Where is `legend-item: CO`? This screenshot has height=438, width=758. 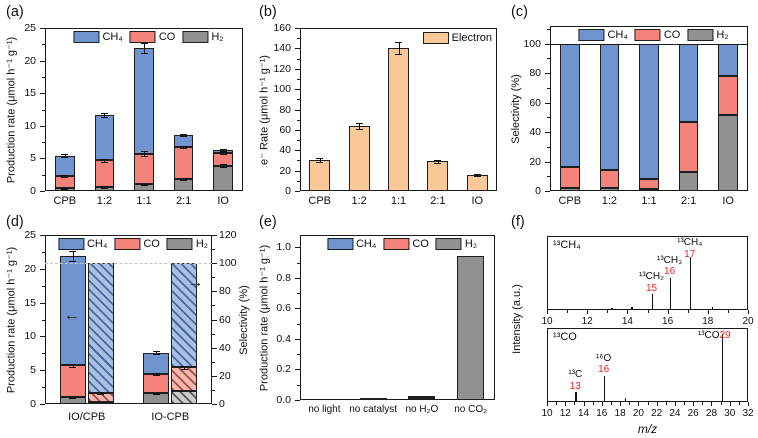
legend-item: CO is located at coordinates (152, 37).